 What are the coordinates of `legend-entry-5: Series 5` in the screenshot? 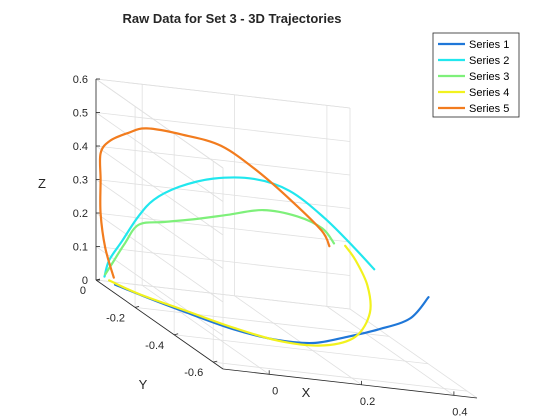 It's located at (489, 109).